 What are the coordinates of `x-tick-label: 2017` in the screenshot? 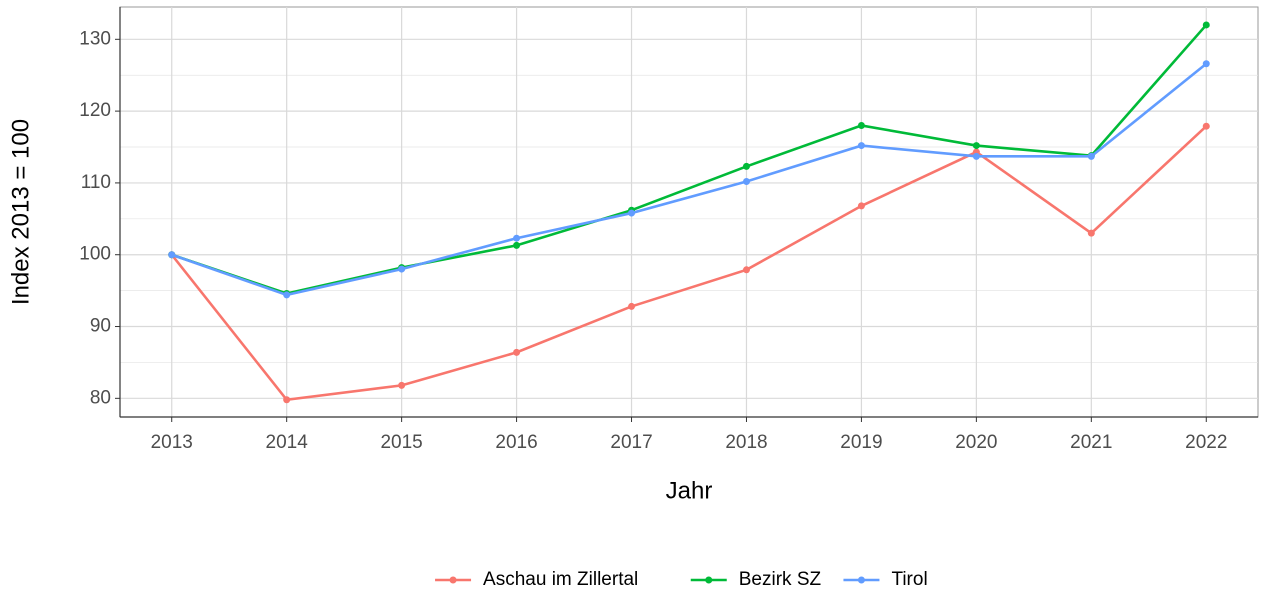 It's located at (631, 442).